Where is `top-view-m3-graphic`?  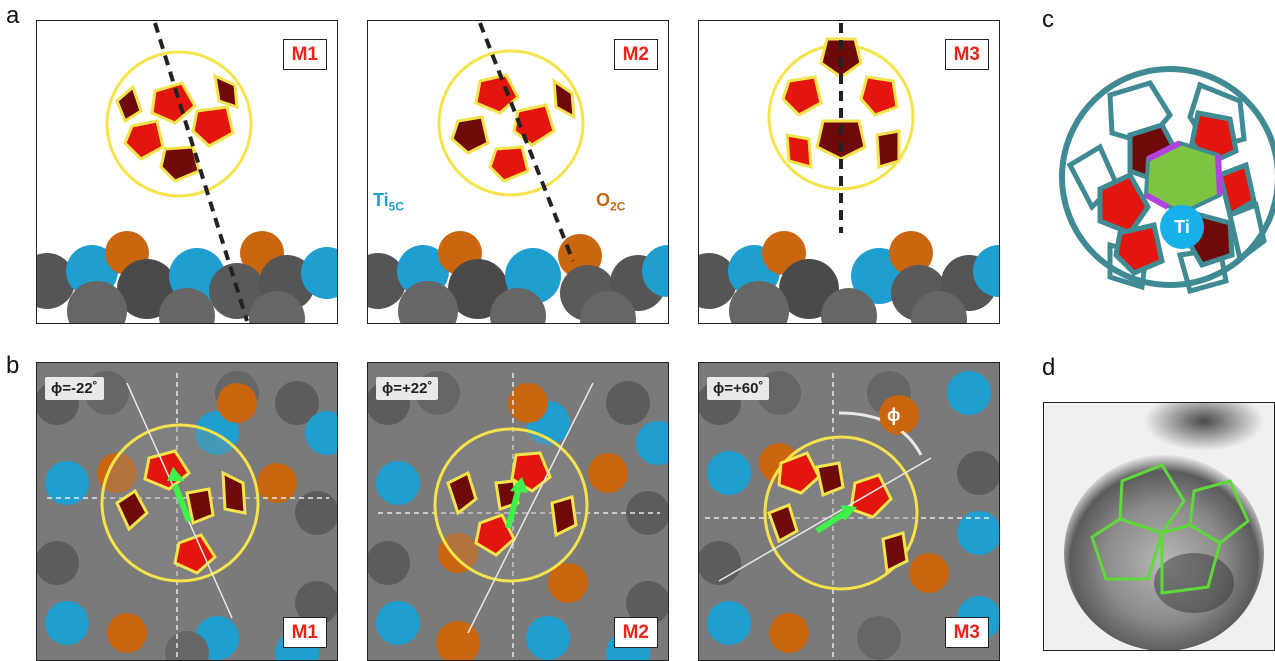
top-view-m3-graphic is located at coordinates (849, 515).